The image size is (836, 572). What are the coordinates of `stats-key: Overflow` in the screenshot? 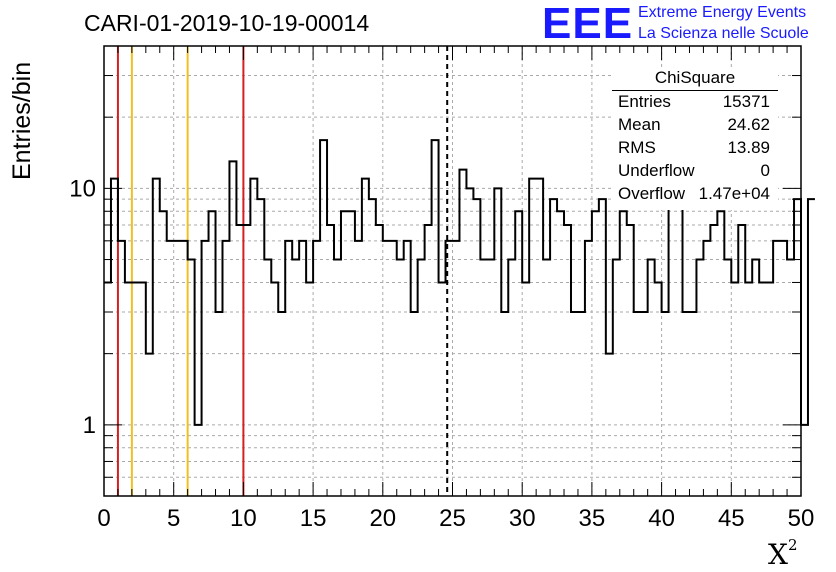 It's located at (652, 193).